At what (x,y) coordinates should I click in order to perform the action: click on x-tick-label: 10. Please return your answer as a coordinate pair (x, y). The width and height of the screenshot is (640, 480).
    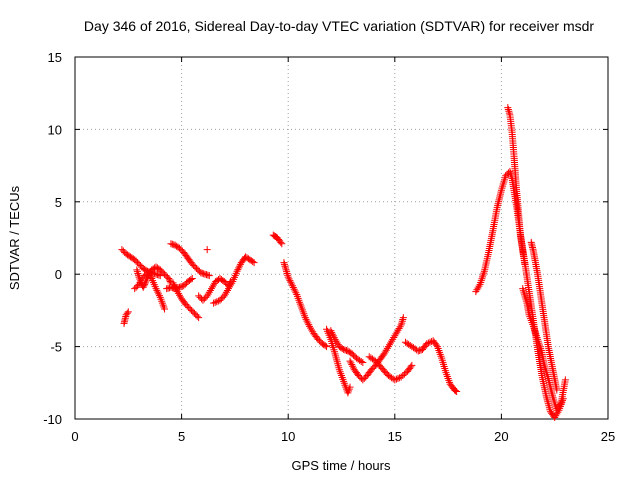
    Looking at the image, I should click on (288, 436).